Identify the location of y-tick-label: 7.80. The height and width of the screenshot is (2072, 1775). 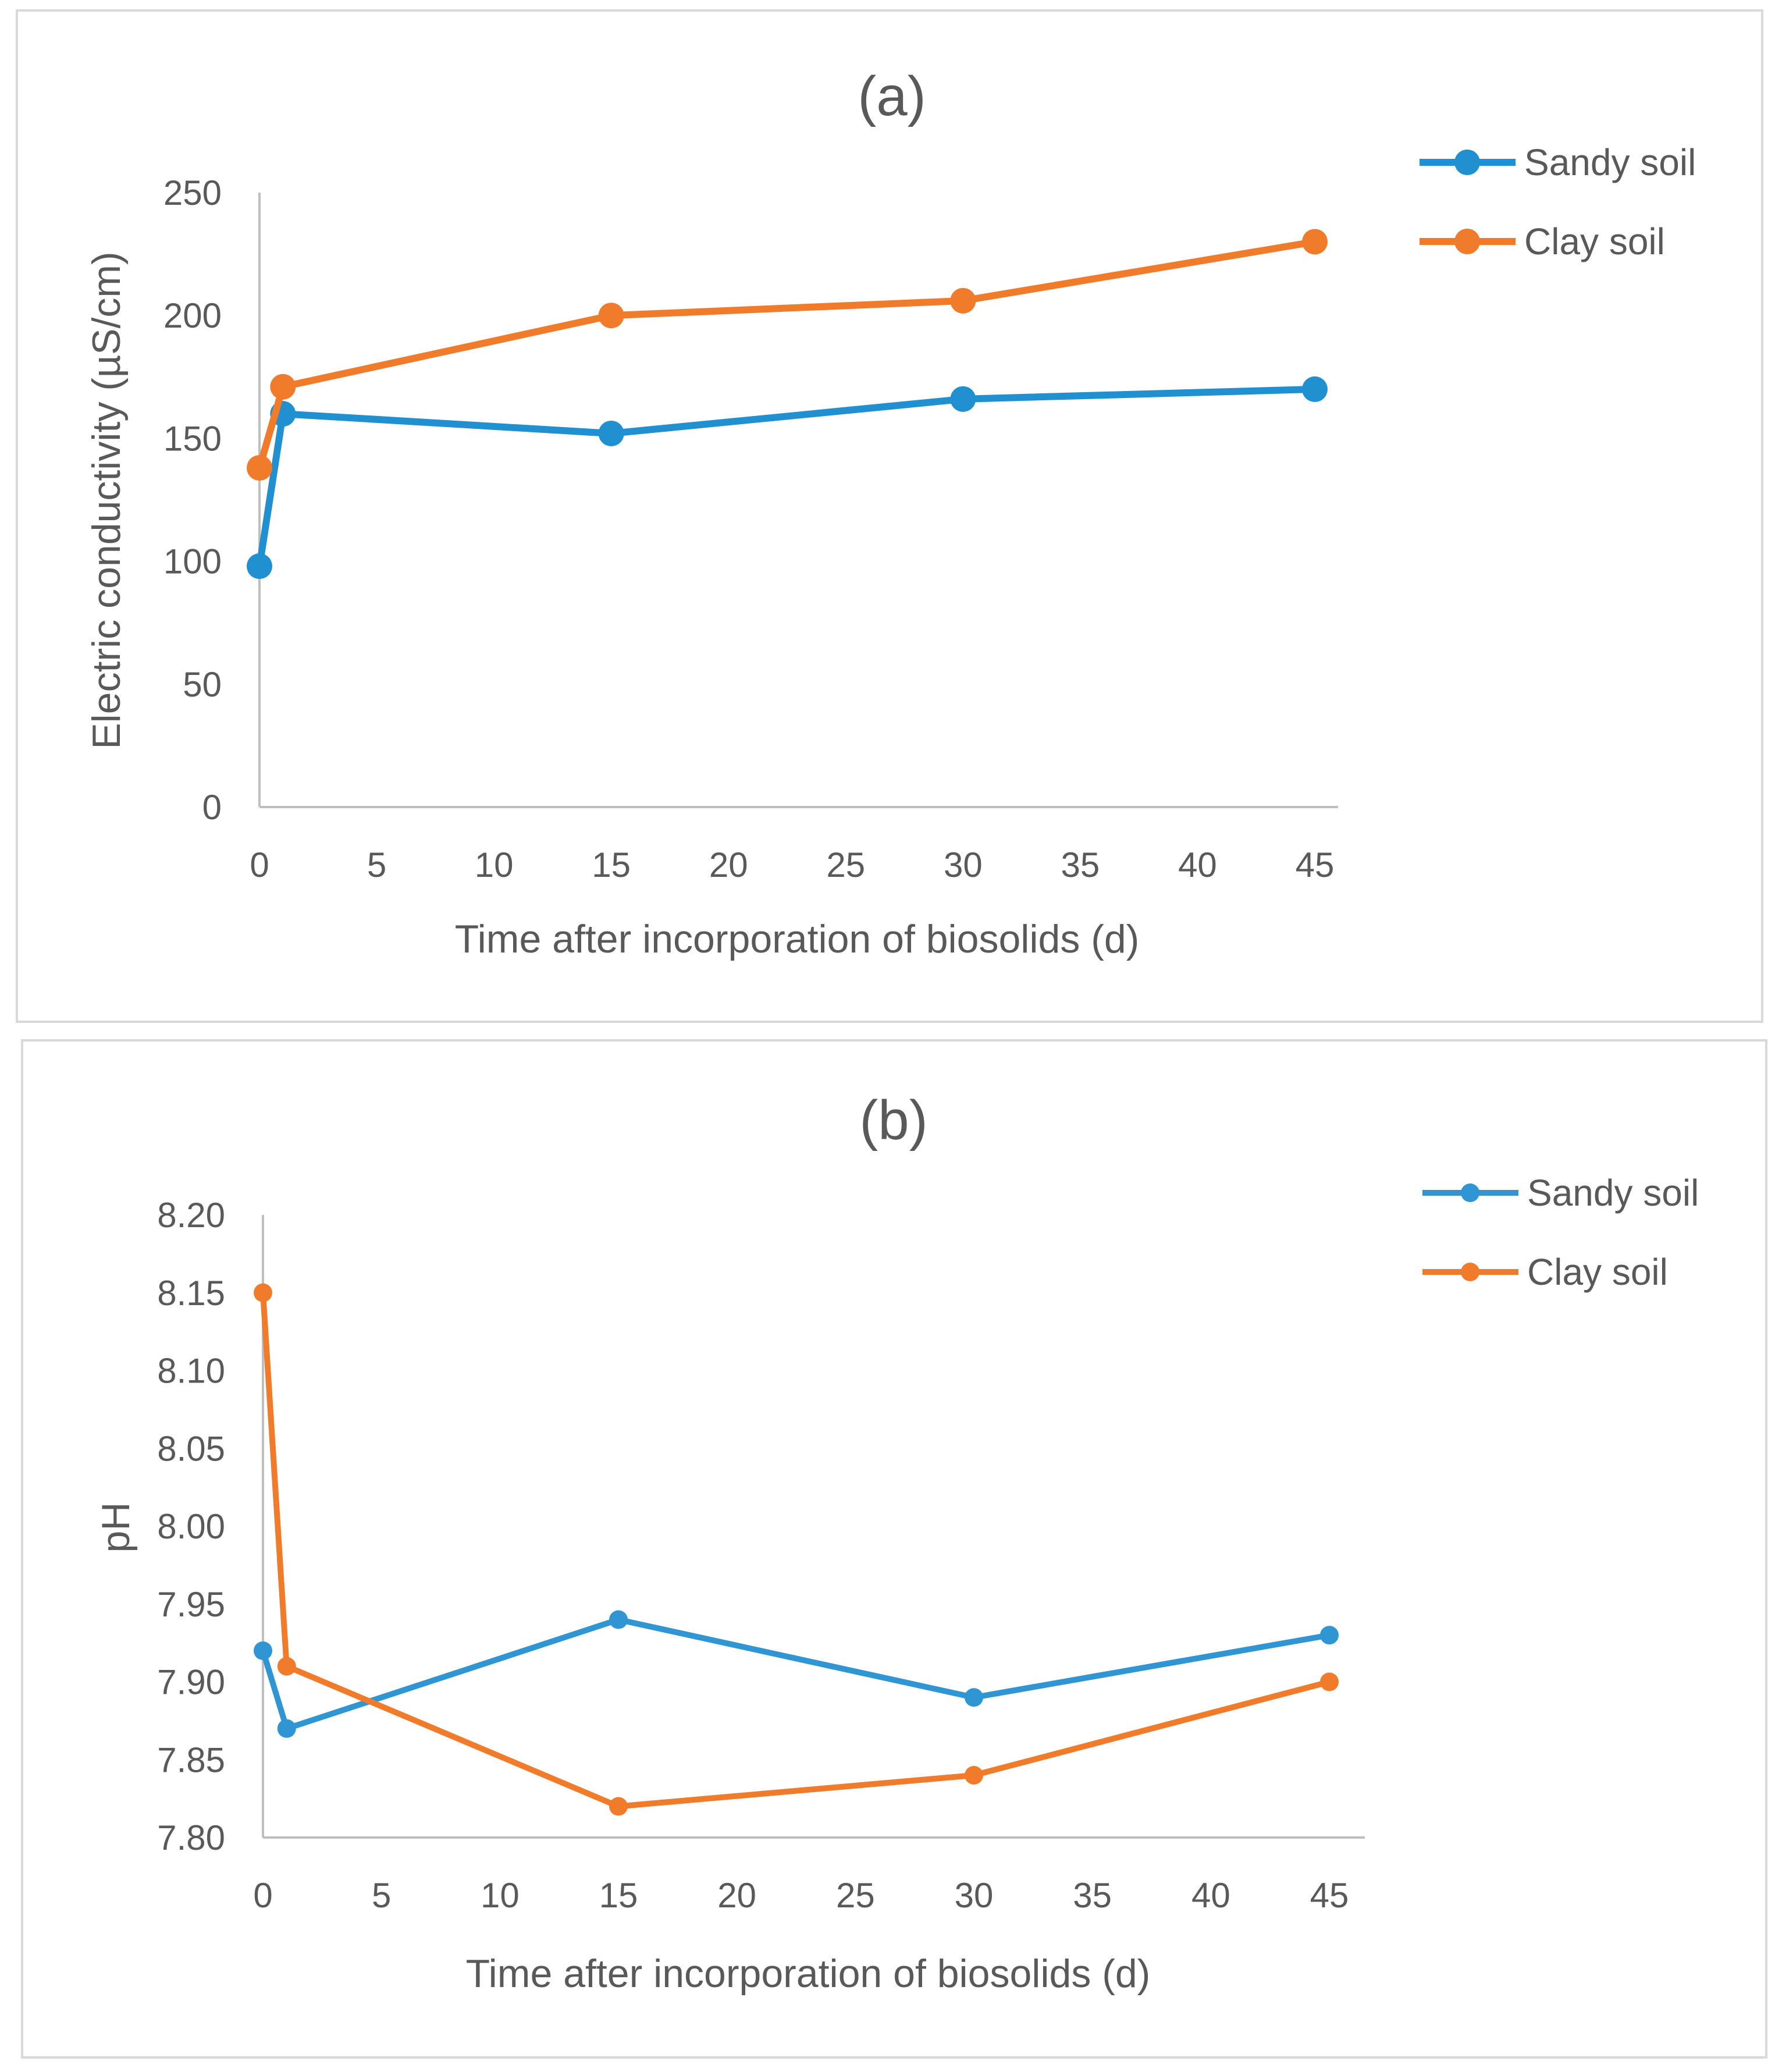
(191, 1837).